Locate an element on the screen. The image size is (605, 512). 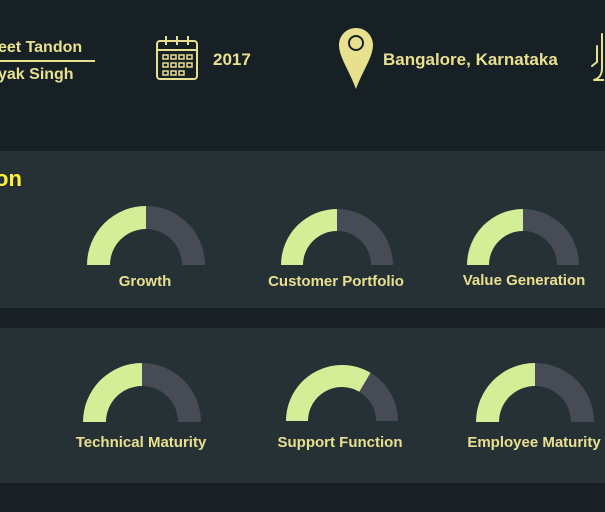
customer-portfolio-label: Customer Portfolio is located at coordinates (336, 281).